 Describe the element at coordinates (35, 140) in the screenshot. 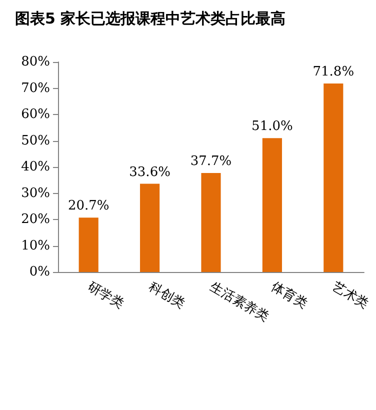

I see `y-tick-label: 50%` at that location.